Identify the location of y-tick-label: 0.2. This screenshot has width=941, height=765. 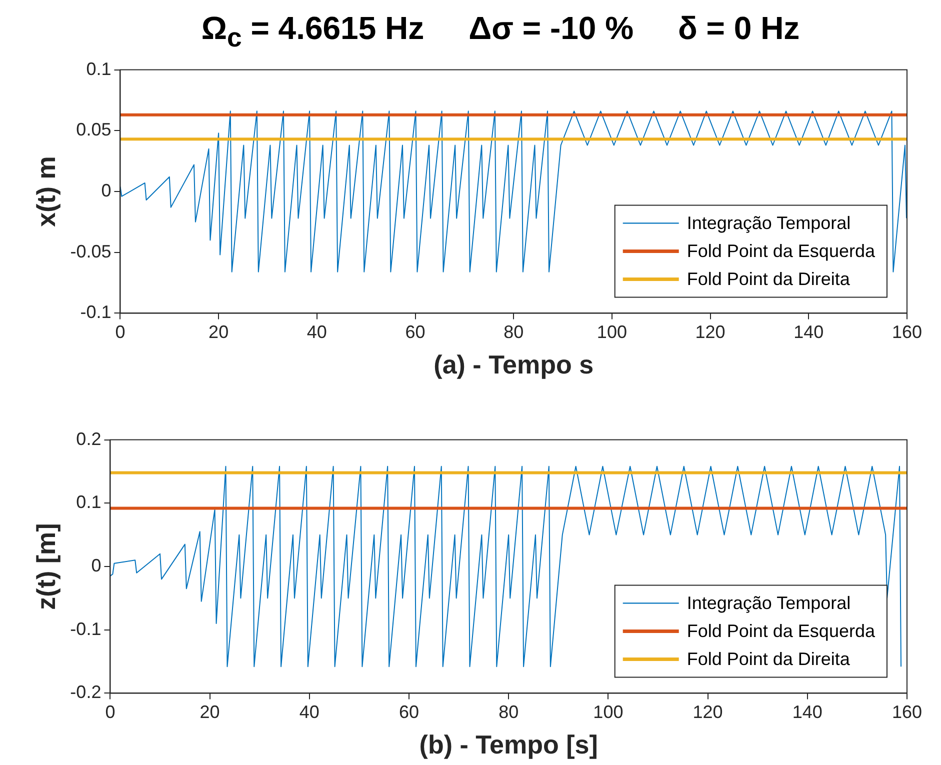
(89, 438).